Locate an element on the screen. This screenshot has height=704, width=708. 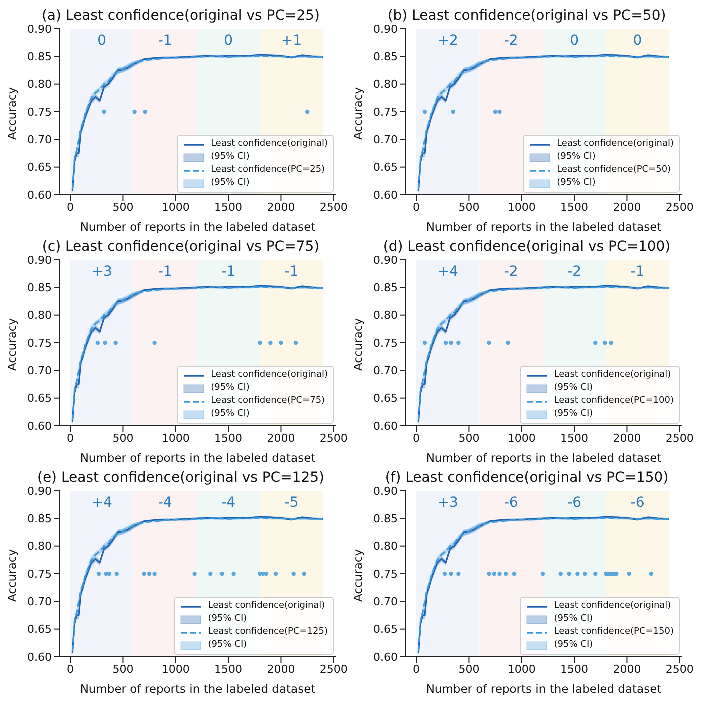
band-label: -5 is located at coordinates (291, 502).